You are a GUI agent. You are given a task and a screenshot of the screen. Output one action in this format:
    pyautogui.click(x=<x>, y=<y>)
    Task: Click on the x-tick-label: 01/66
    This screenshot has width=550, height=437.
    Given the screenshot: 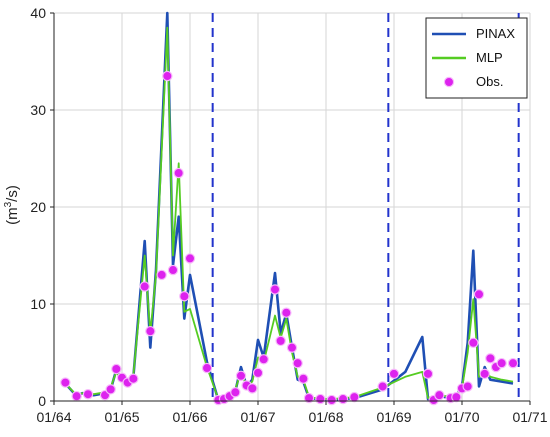 What is the action you would take?
    pyautogui.click(x=189, y=417)
    